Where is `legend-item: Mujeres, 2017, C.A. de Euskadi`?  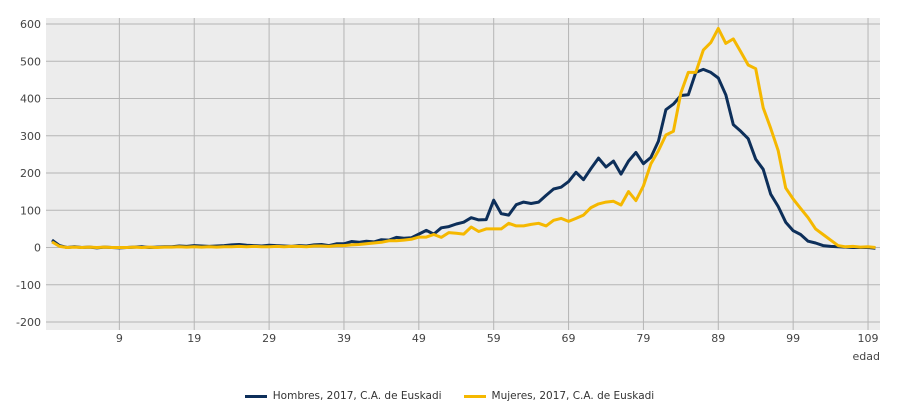 legend-item: Mujeres, 2017, C.A. de Euskadi is located at coordinates (559, 396).